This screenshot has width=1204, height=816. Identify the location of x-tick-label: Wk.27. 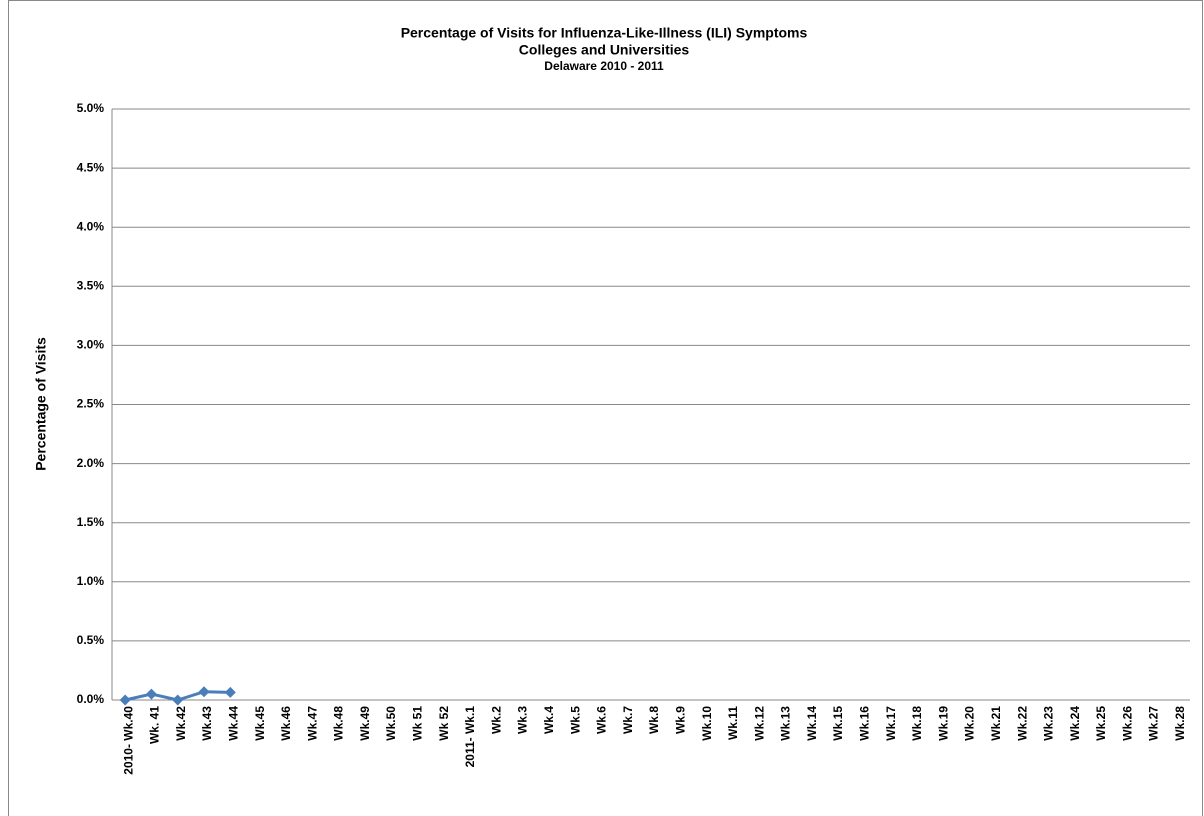
(1154, 723).